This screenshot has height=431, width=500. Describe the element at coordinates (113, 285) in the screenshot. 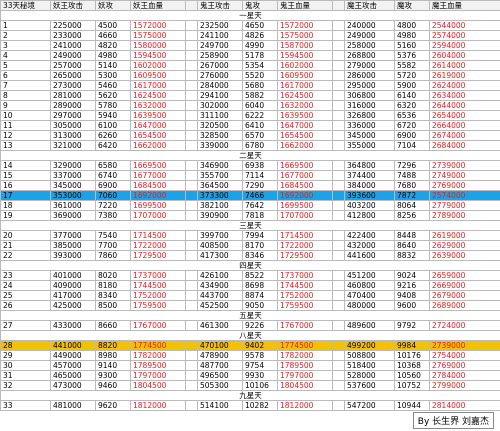

I see `cell: 8180` at that location.